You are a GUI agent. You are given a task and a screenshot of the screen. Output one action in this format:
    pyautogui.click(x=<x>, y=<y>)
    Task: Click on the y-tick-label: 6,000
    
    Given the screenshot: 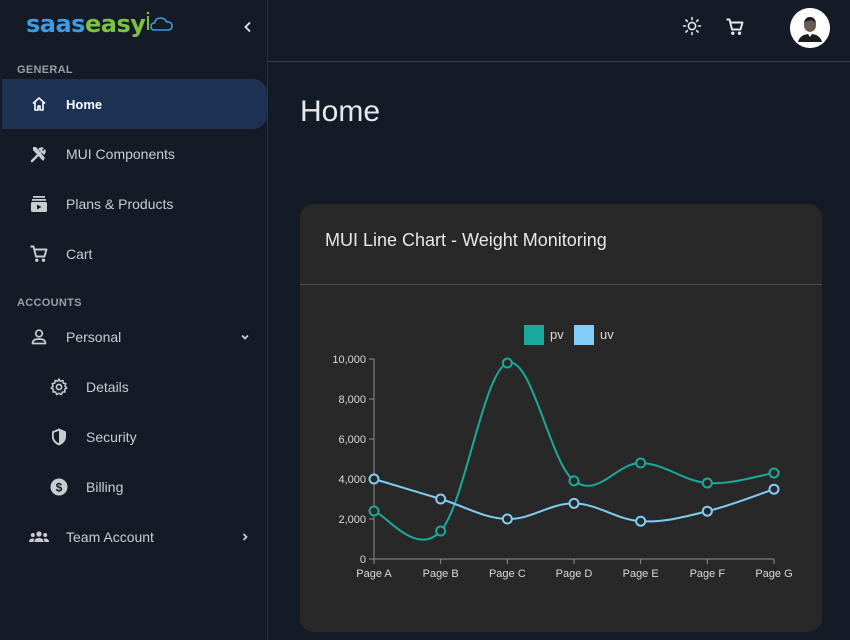 What is the action you would take?
    pyautogui.click(x=352, y=440)
    